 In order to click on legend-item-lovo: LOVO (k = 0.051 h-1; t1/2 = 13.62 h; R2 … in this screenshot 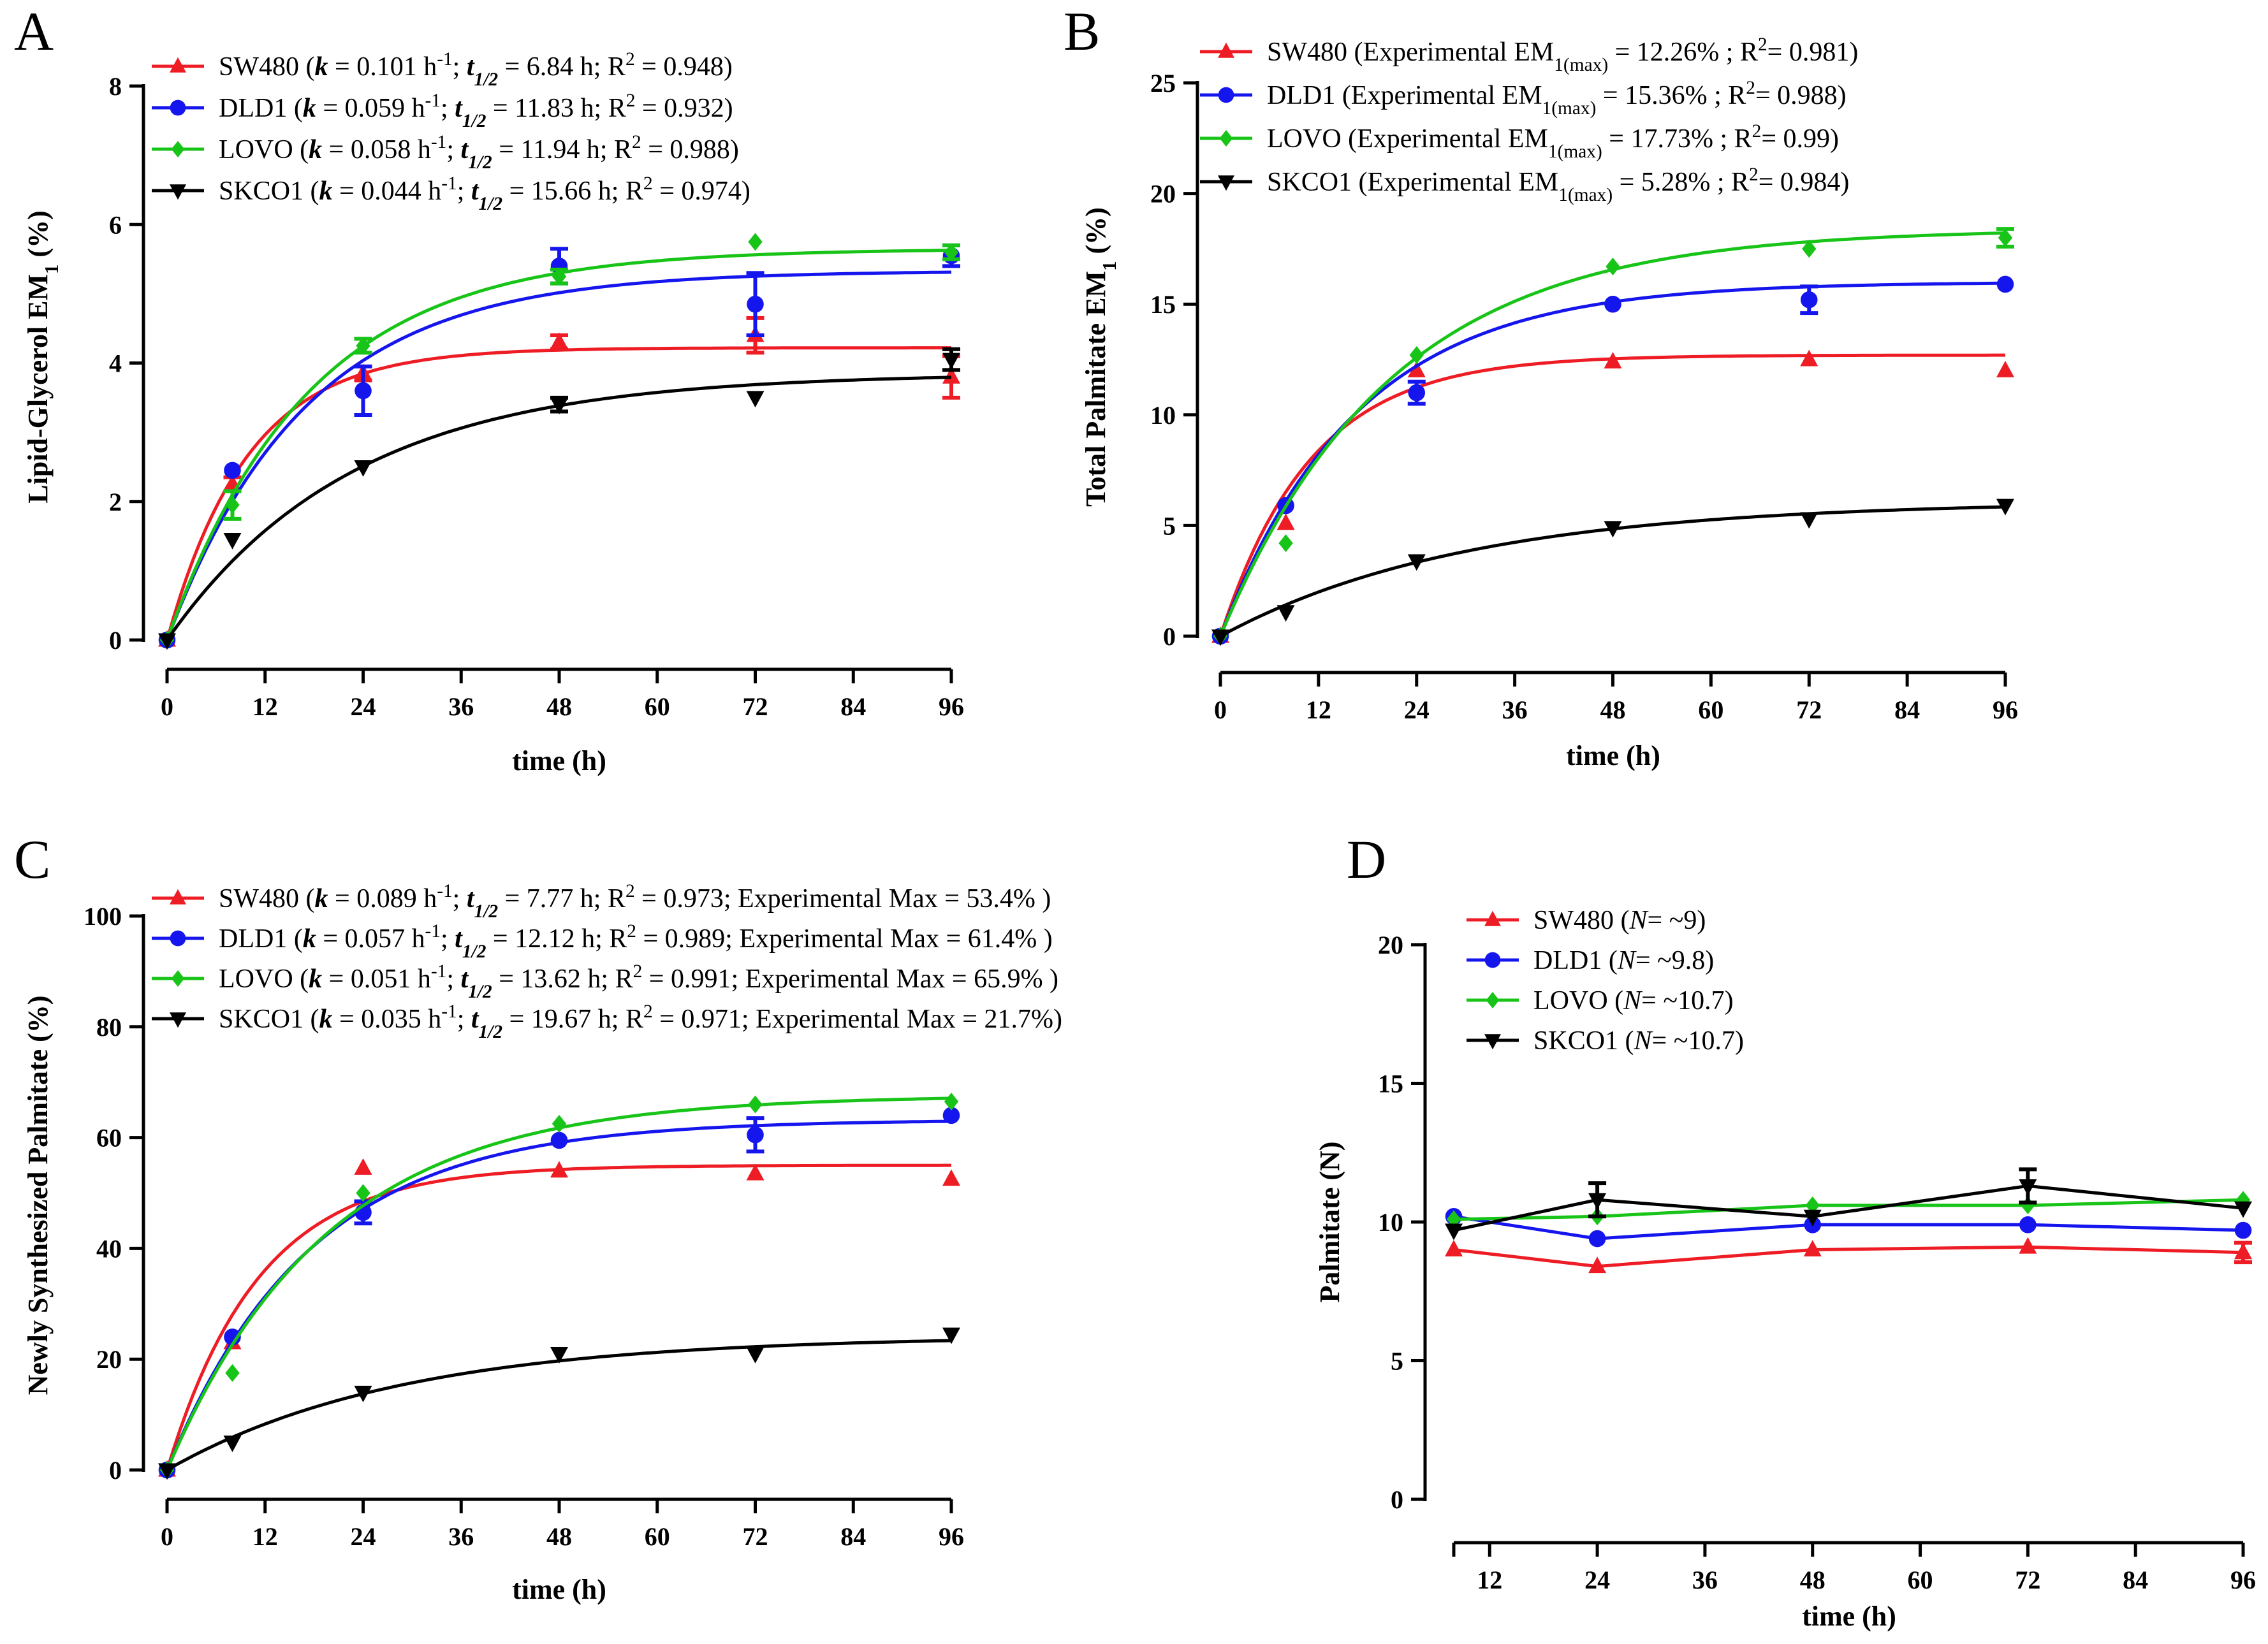, I will do `click(605, 982)`.